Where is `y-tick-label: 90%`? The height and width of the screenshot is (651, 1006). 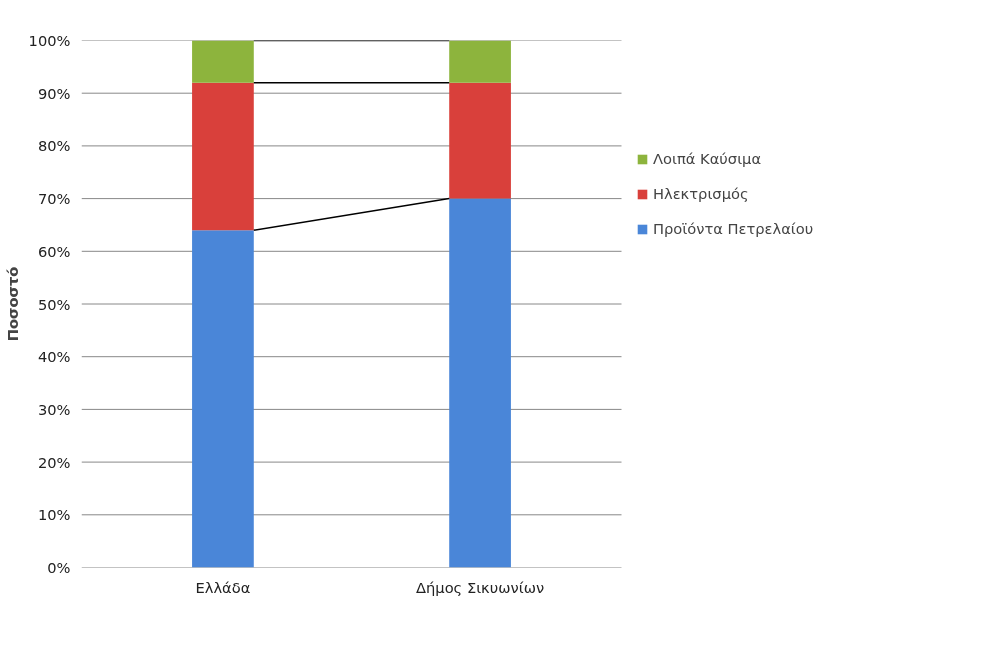
y-tick-label: 90% is located at coordinates (54, 93).